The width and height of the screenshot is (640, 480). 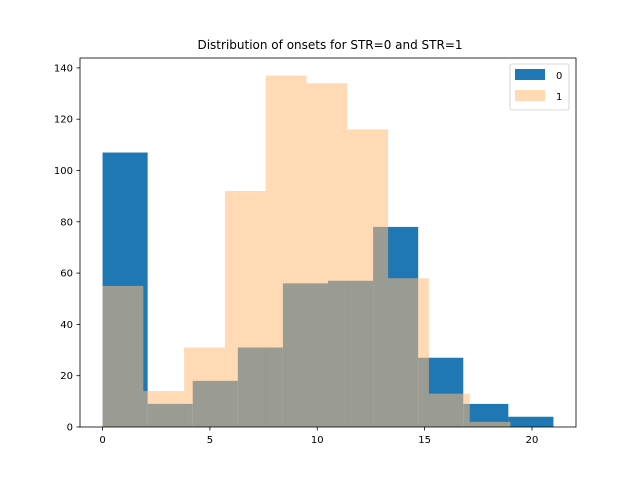 I want to click on x-axis-ticks: 0 5 10 15 20, so click(x=318, y=436).